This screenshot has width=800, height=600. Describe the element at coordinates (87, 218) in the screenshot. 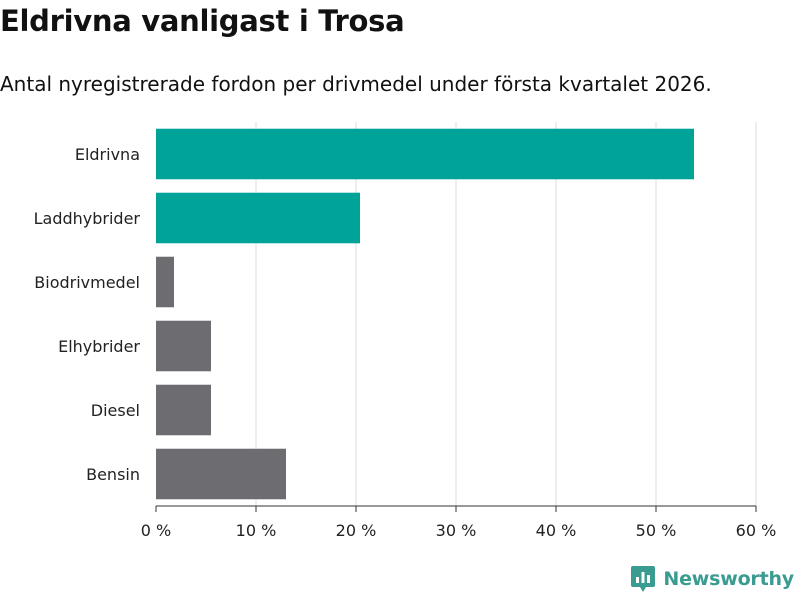

I see `category-label: Laddhybrider` at that location.